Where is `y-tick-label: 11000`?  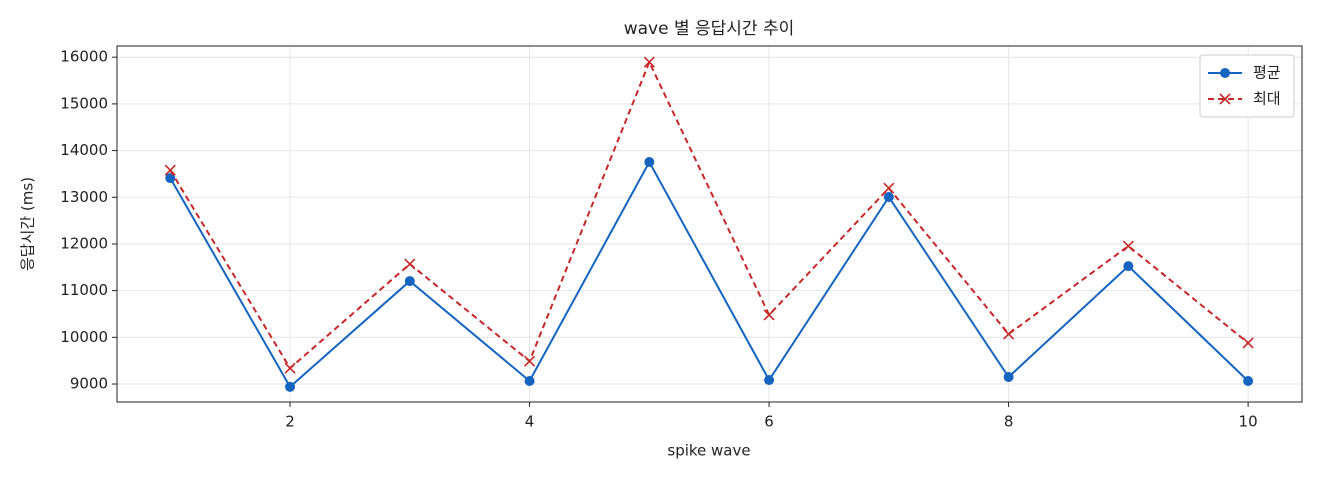 y-tick-label: 11000 is located at coordinates (84, 290).